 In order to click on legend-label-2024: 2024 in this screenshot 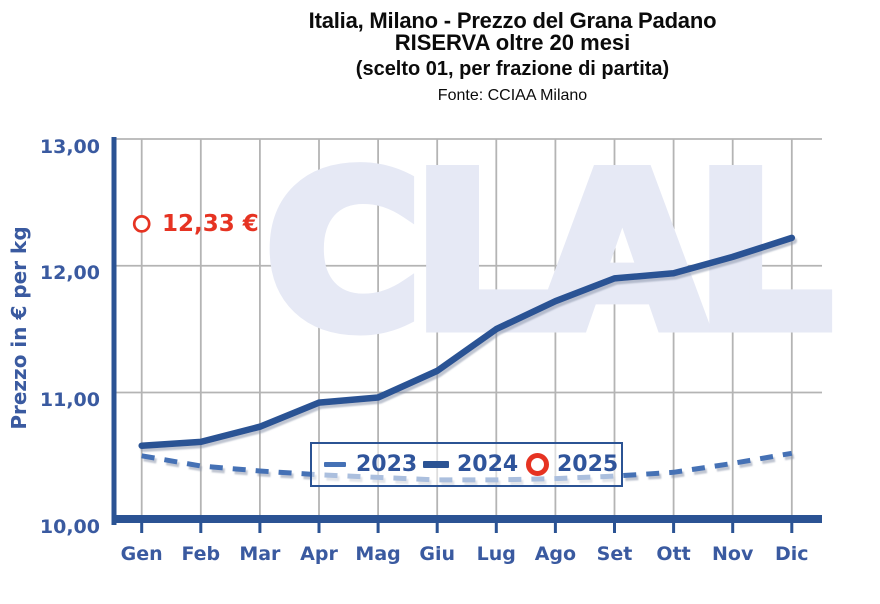, I will do `click(488, 464)`.